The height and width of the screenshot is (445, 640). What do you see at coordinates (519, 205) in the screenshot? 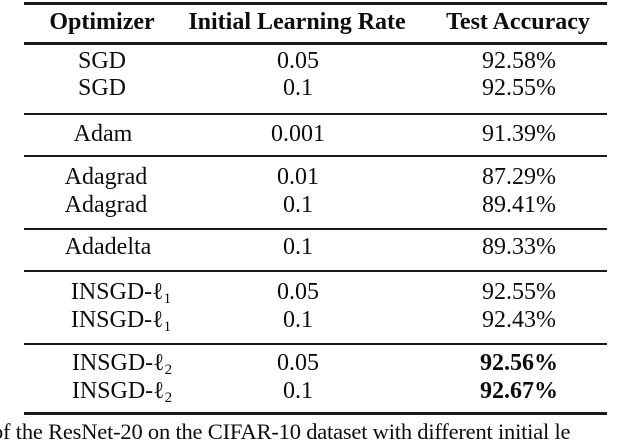
I see `test-accuracy-cell: 89.41%` at bounding box center [519, 205].